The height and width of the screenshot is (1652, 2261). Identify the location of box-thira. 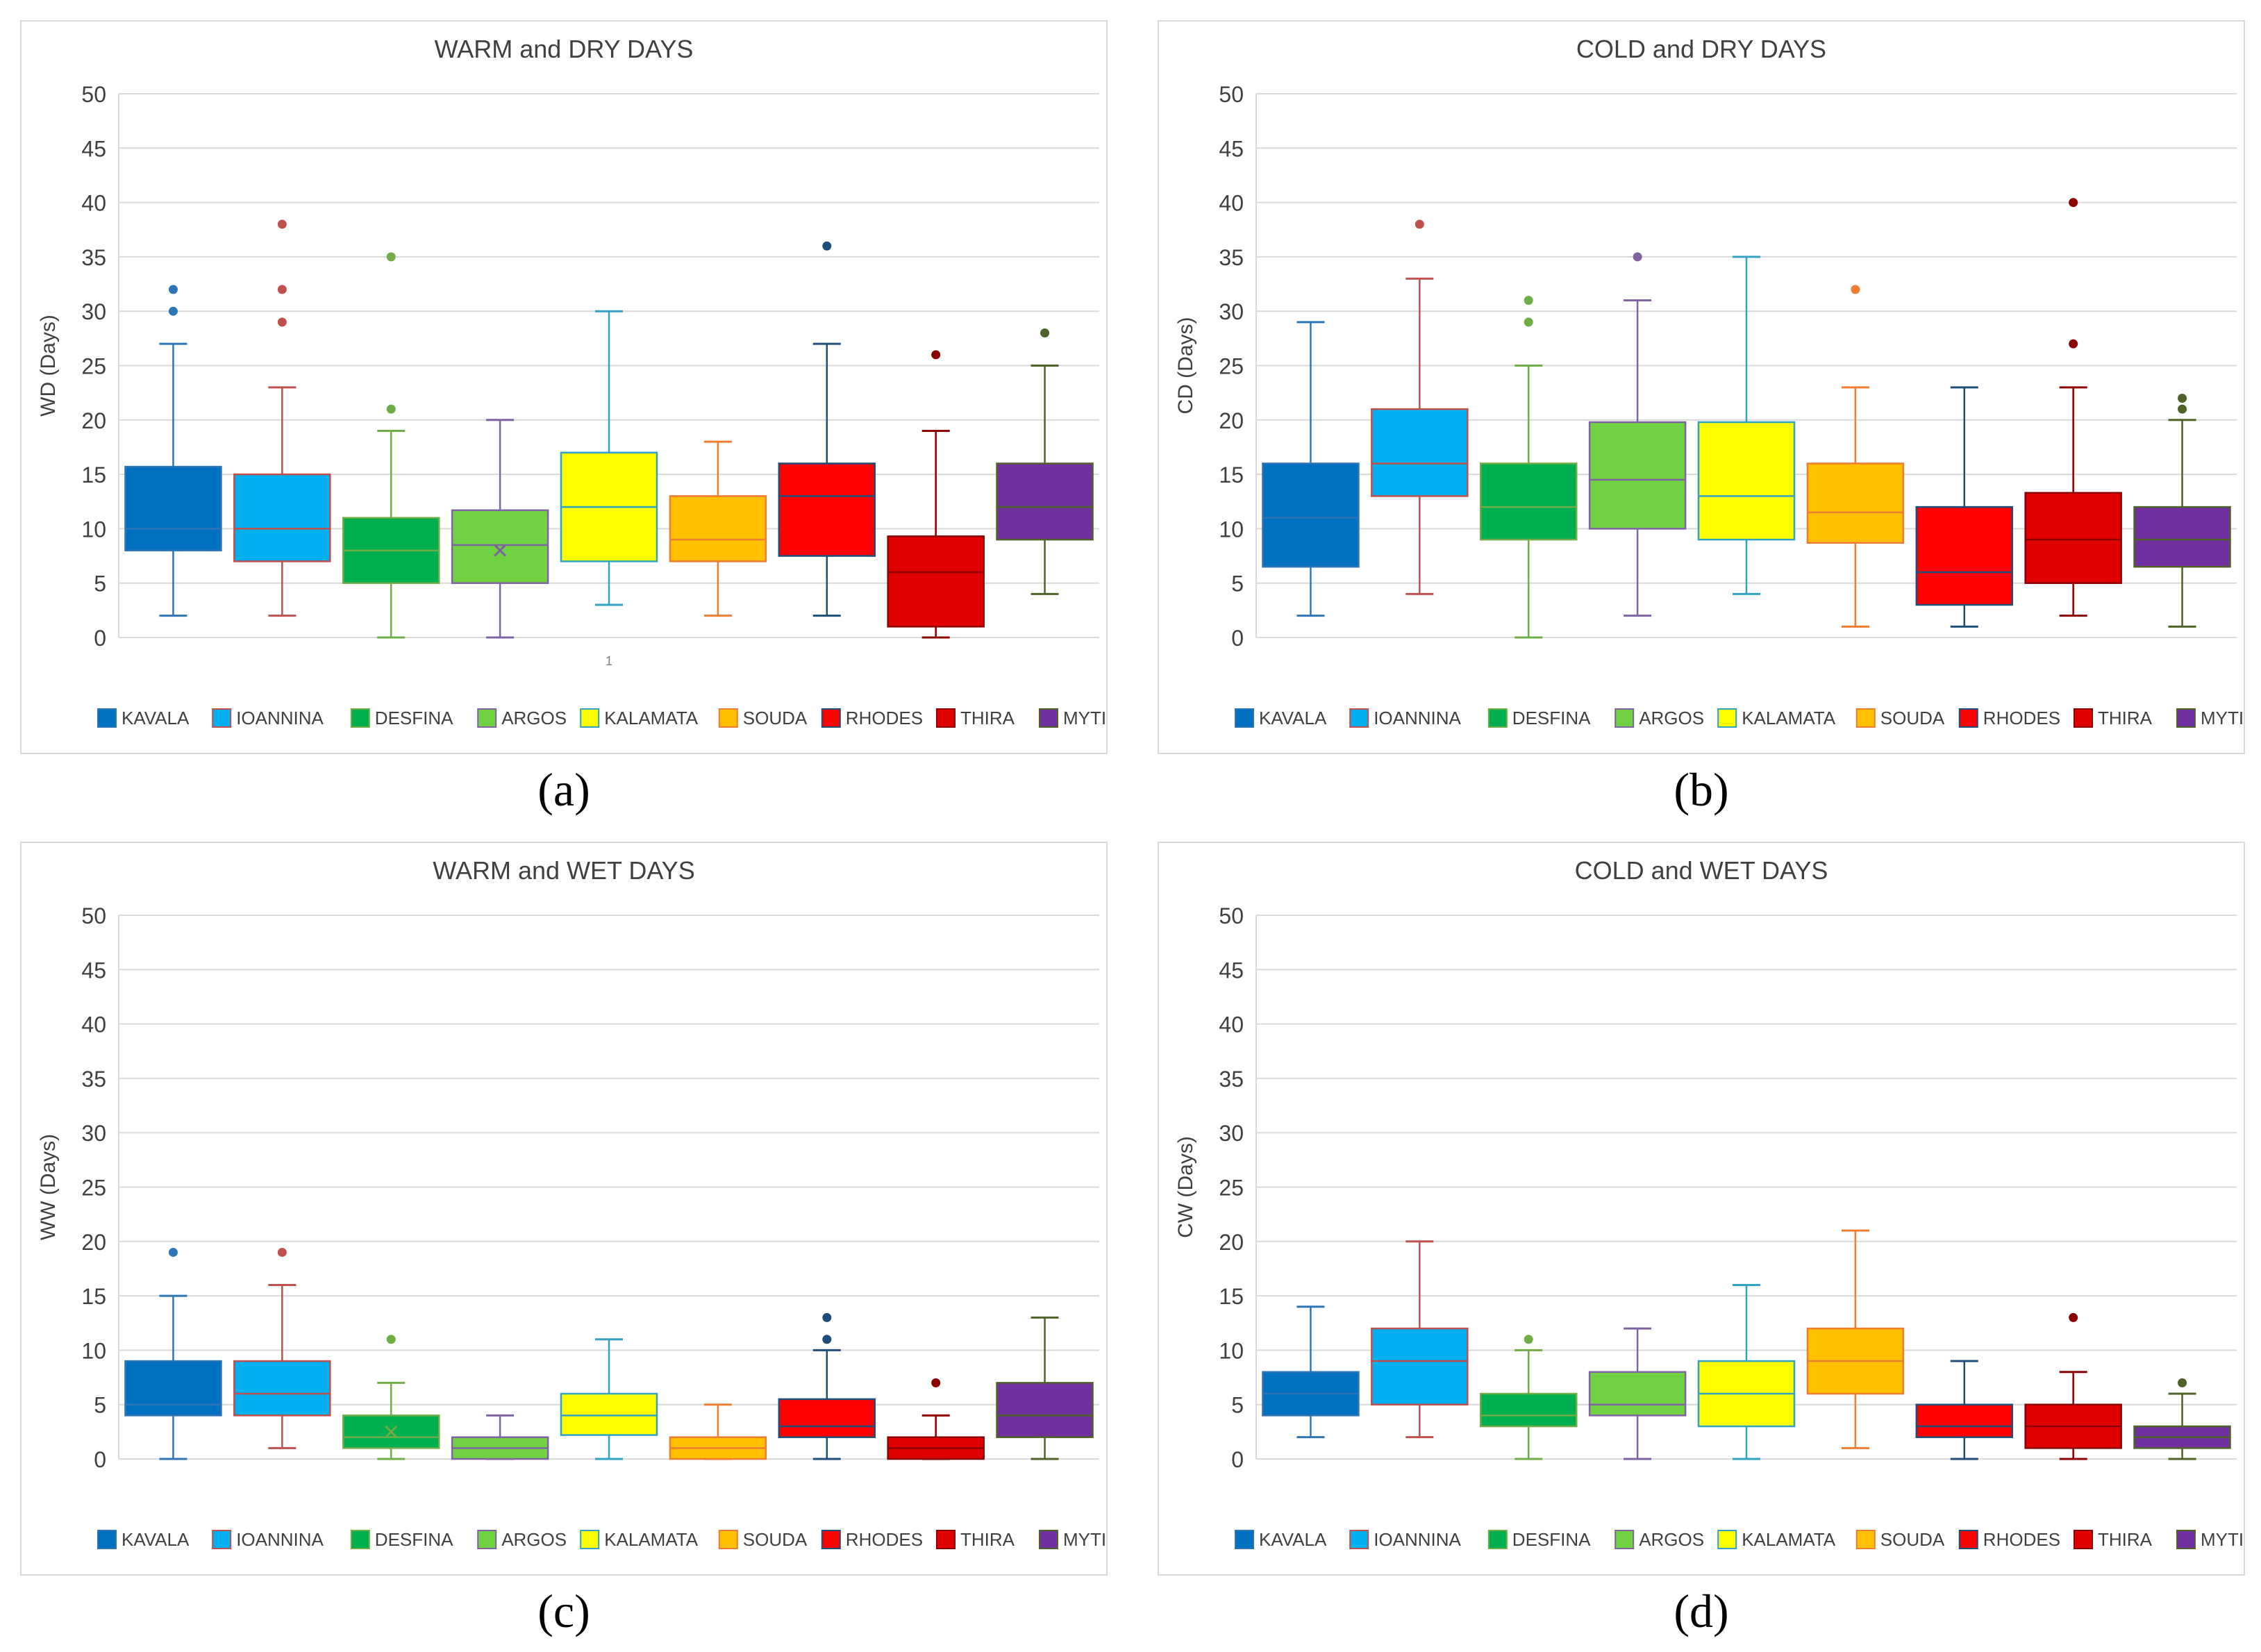
(936, 581).